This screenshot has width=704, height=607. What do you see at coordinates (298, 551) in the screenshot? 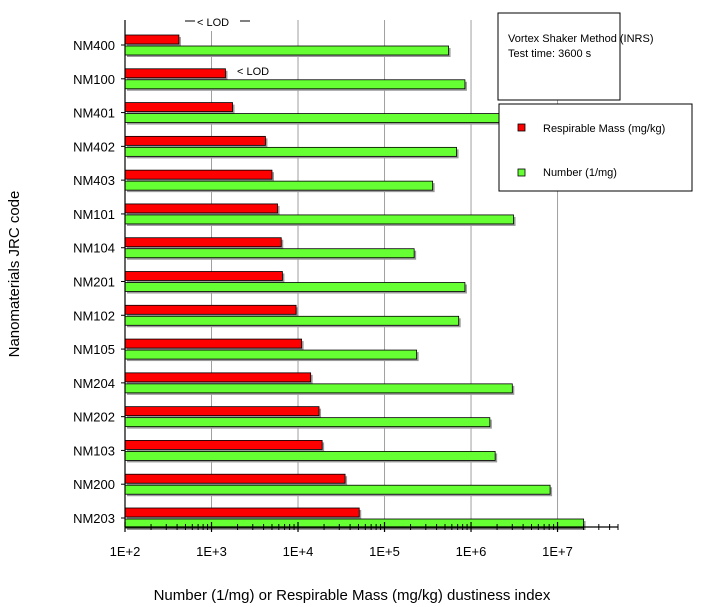
I see `x-tick-label: 1E+4` at bounding box center [298, 551].